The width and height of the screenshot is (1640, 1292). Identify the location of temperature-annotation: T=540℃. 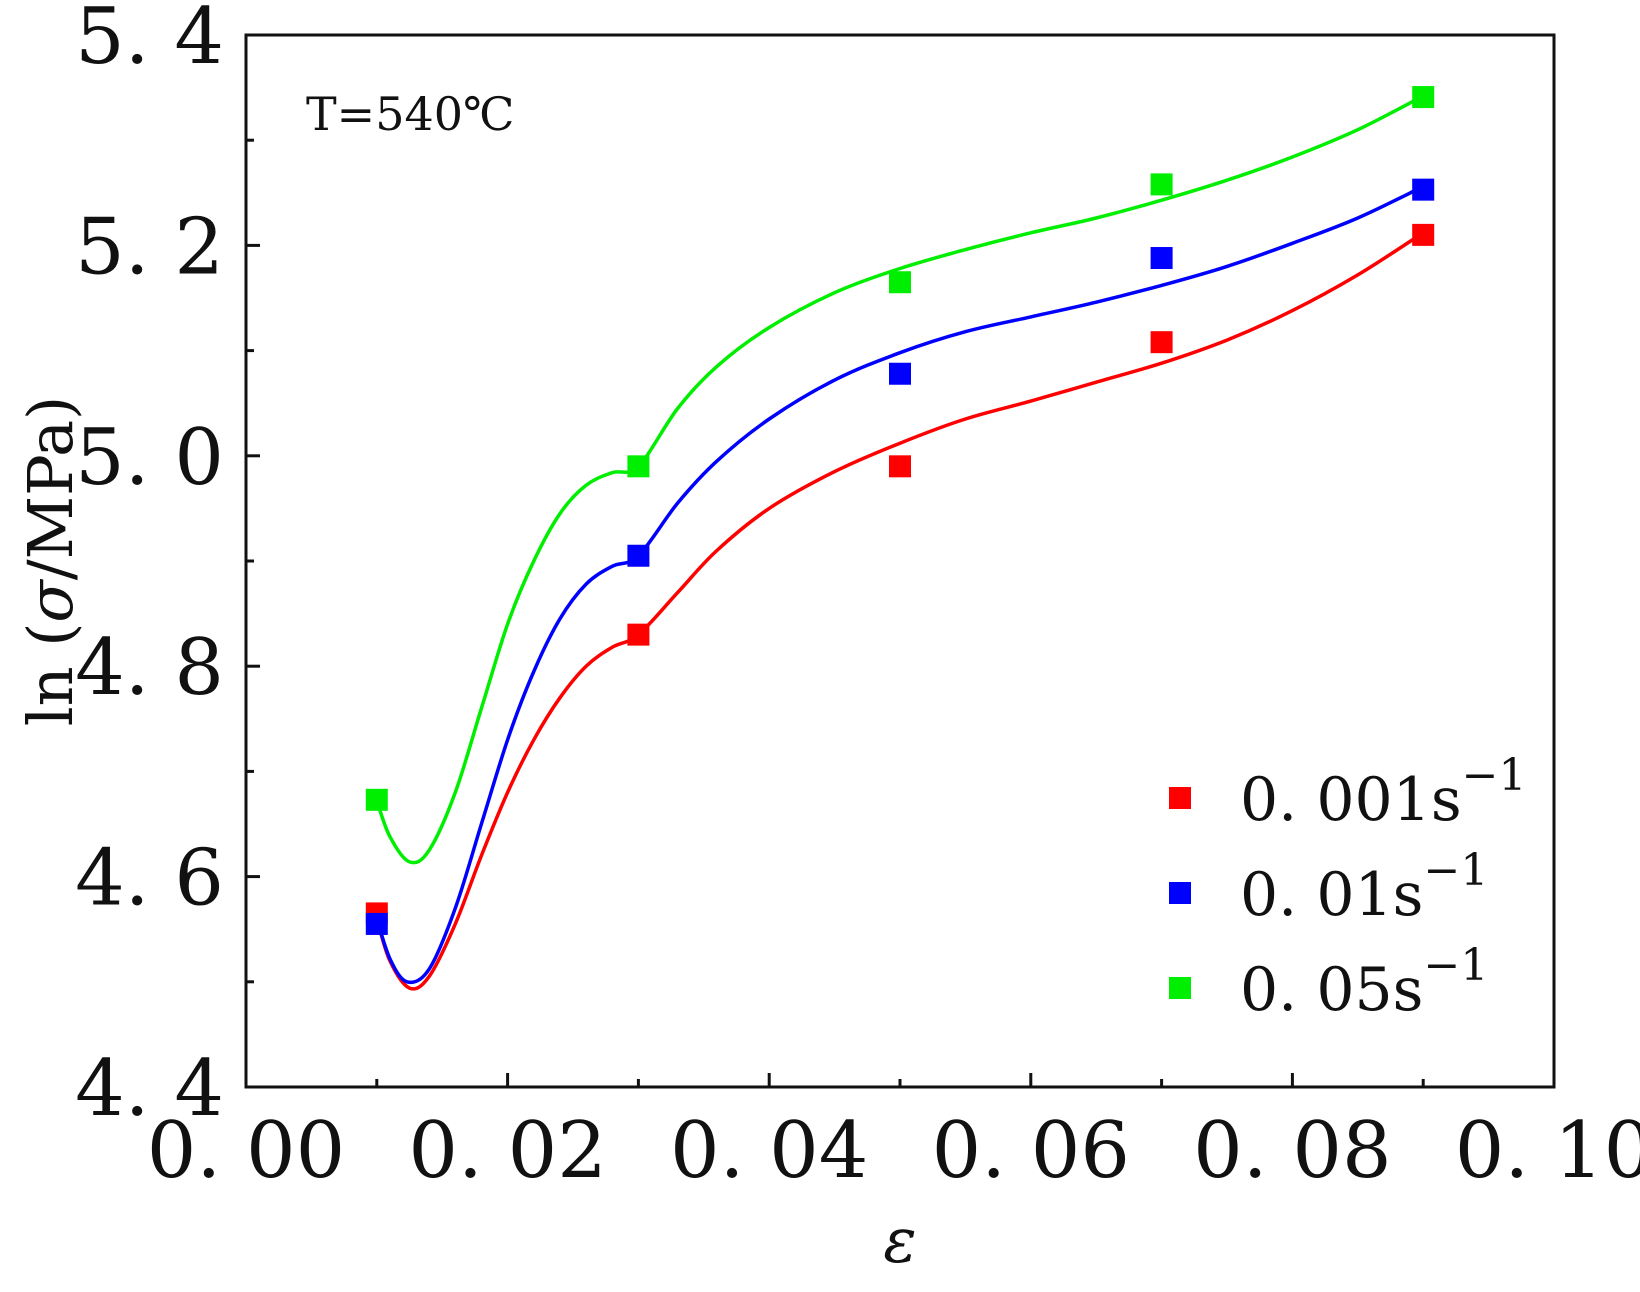
(410, 114).